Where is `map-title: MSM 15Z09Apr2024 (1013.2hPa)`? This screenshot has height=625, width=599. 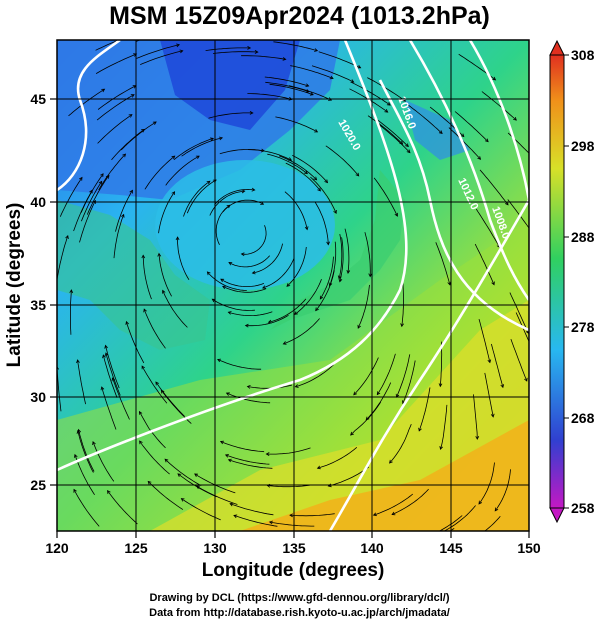 map-title: MSM 15Z09Apr2024 (1013.2hPa) is located at coordinates (299, 16).